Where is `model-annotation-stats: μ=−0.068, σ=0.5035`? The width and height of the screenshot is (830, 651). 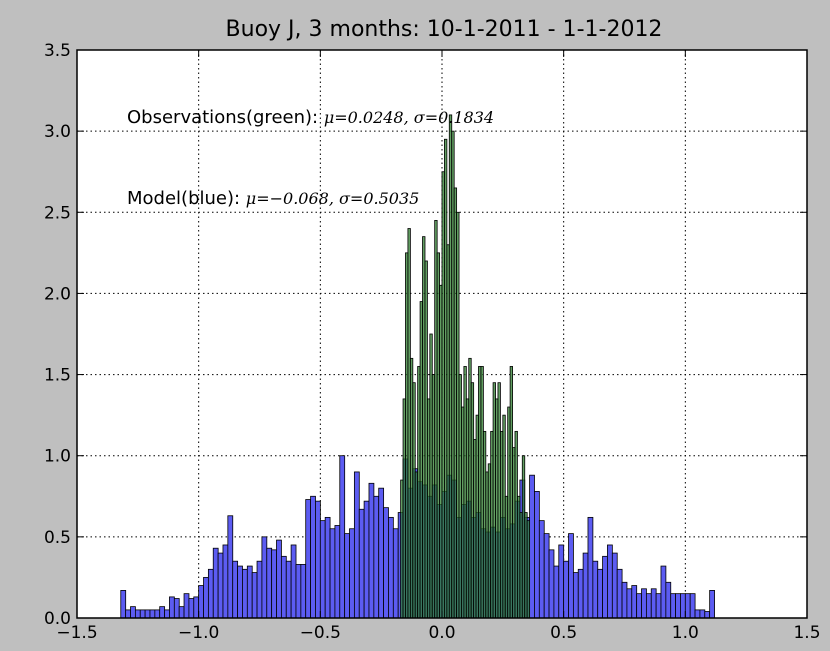 model-annotation-stats: μ=−0.068, σ=0.5035 is located at coordinates (333, 198).